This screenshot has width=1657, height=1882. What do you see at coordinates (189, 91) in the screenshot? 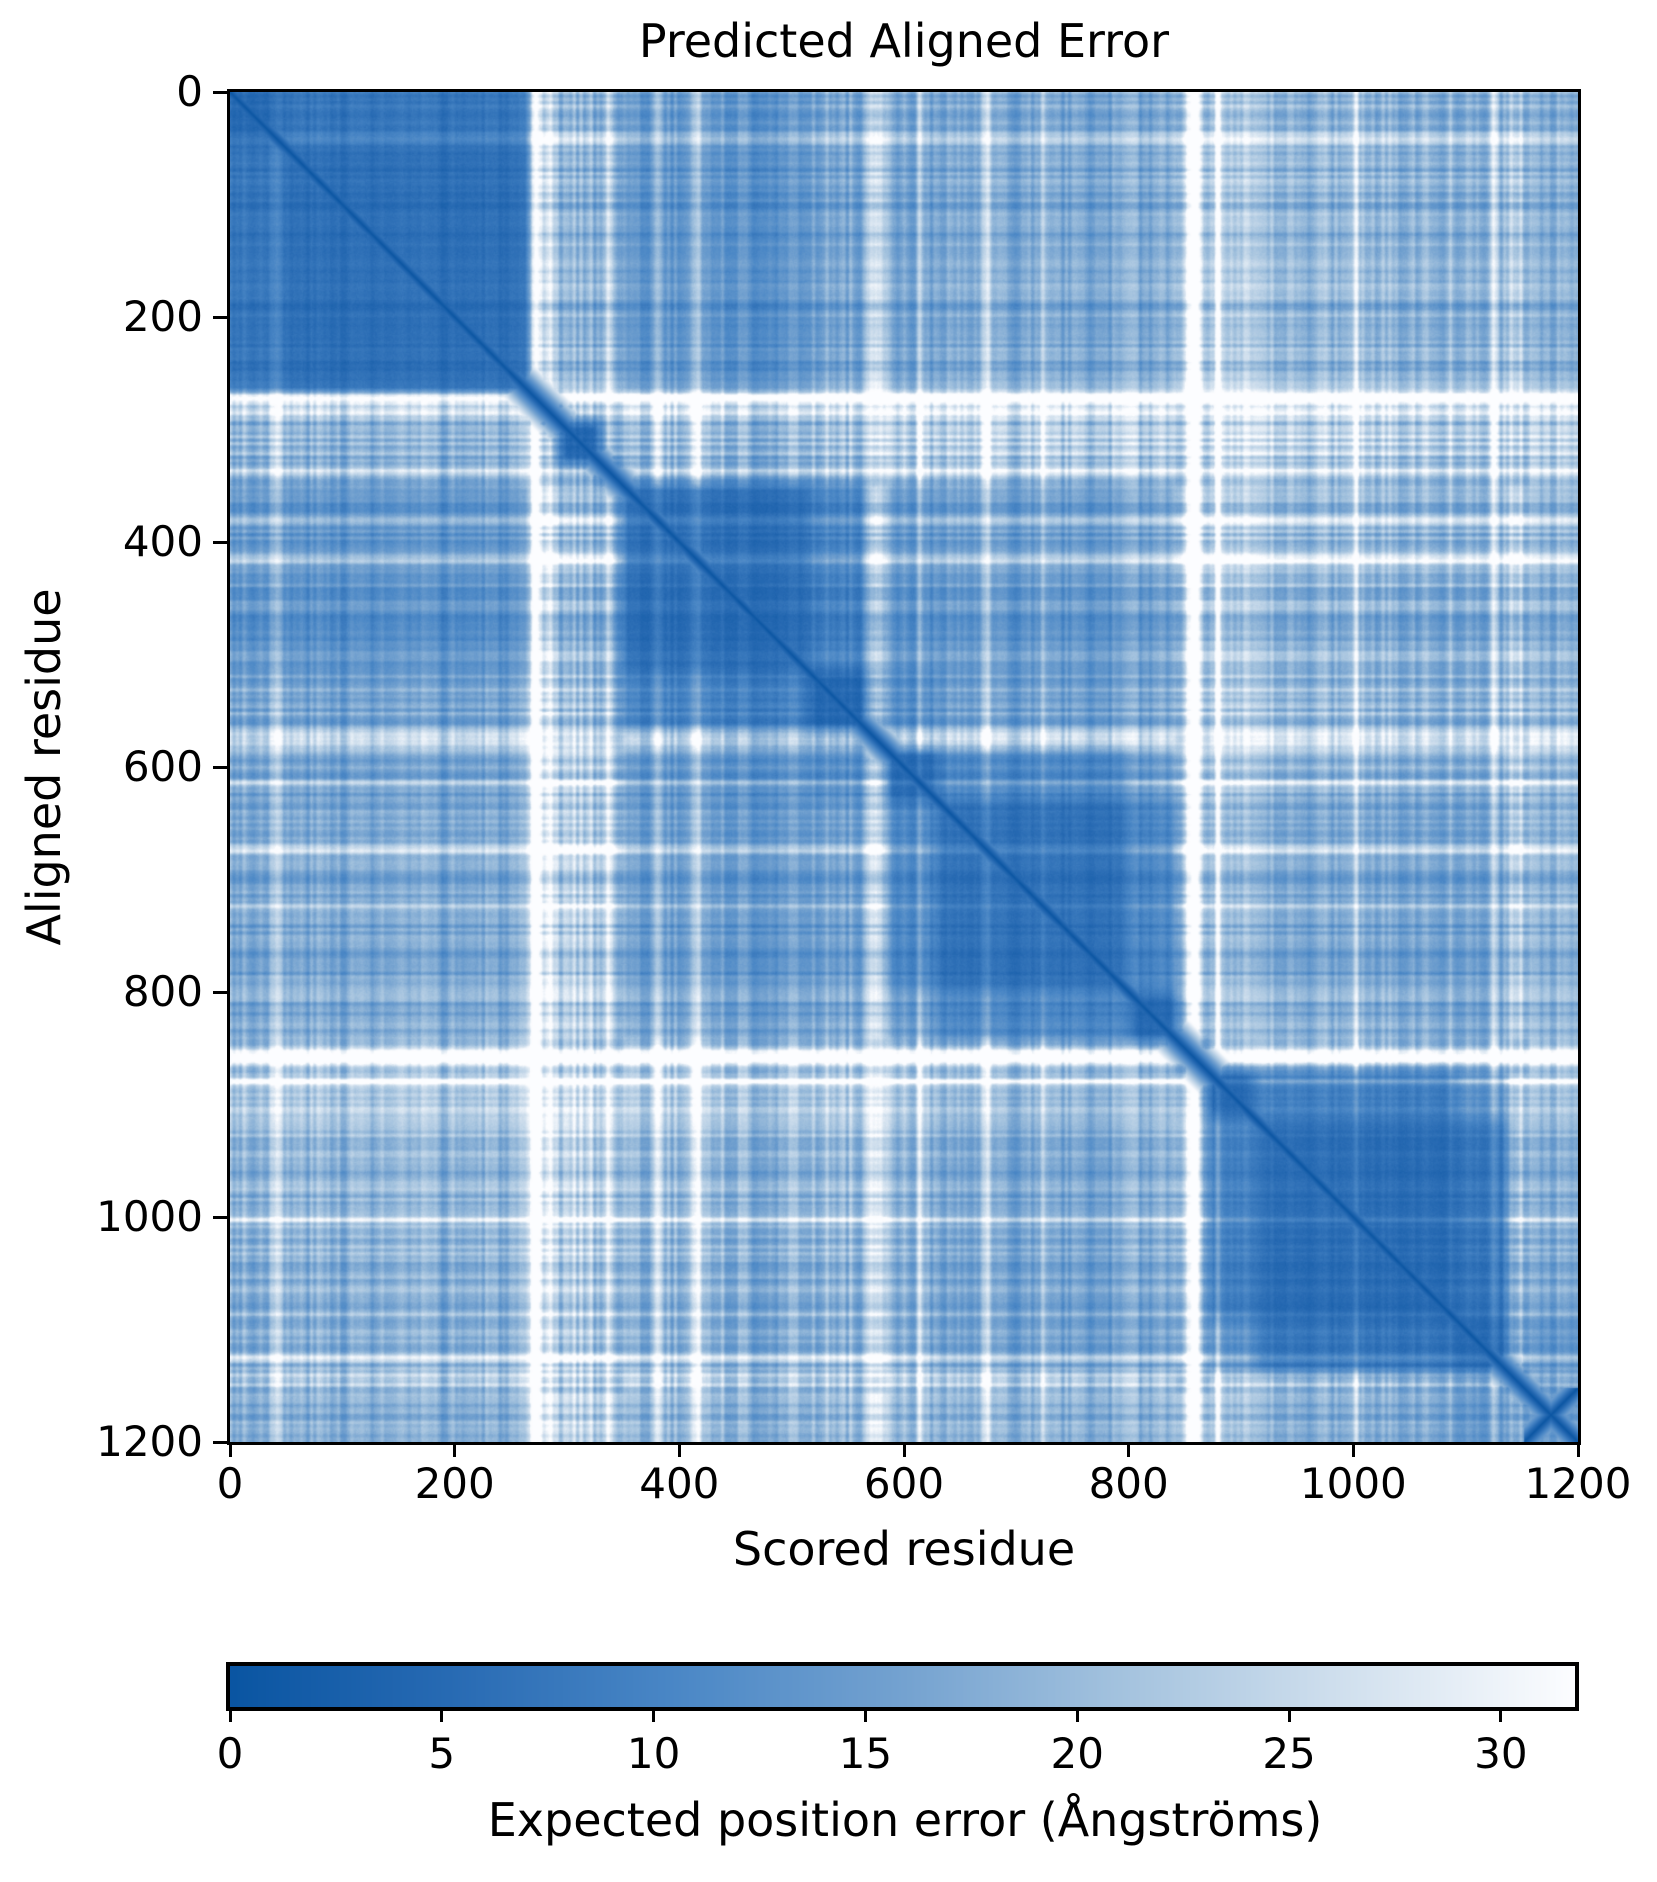
I see `y-tick-label: 0` at bounding box center [189, 91].